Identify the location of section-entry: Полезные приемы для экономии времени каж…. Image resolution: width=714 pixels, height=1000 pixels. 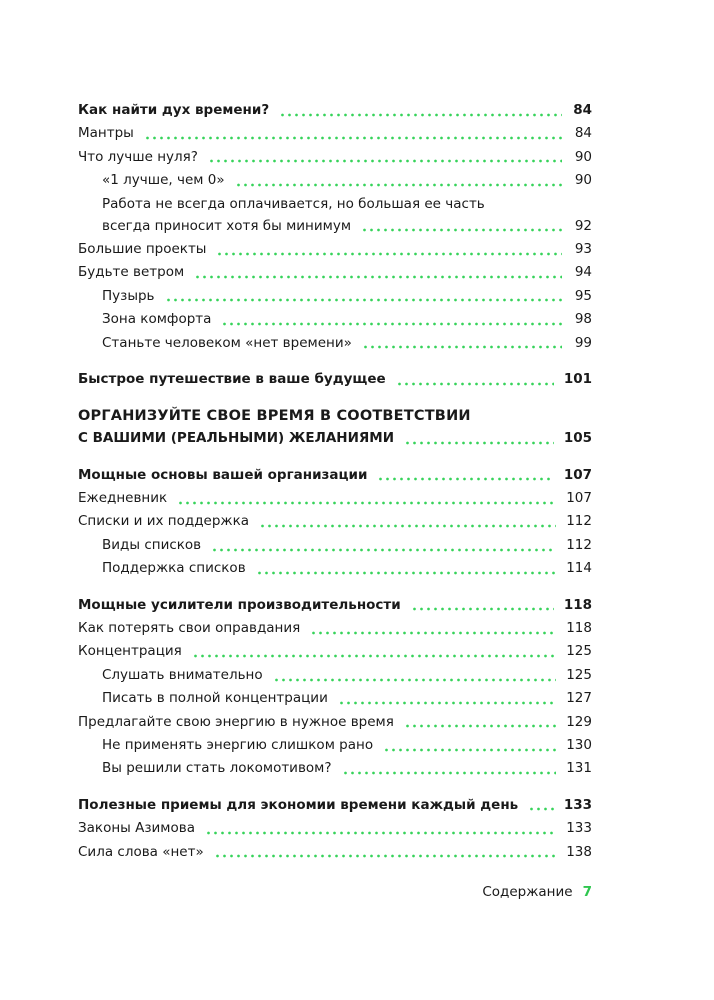
(335, 805).